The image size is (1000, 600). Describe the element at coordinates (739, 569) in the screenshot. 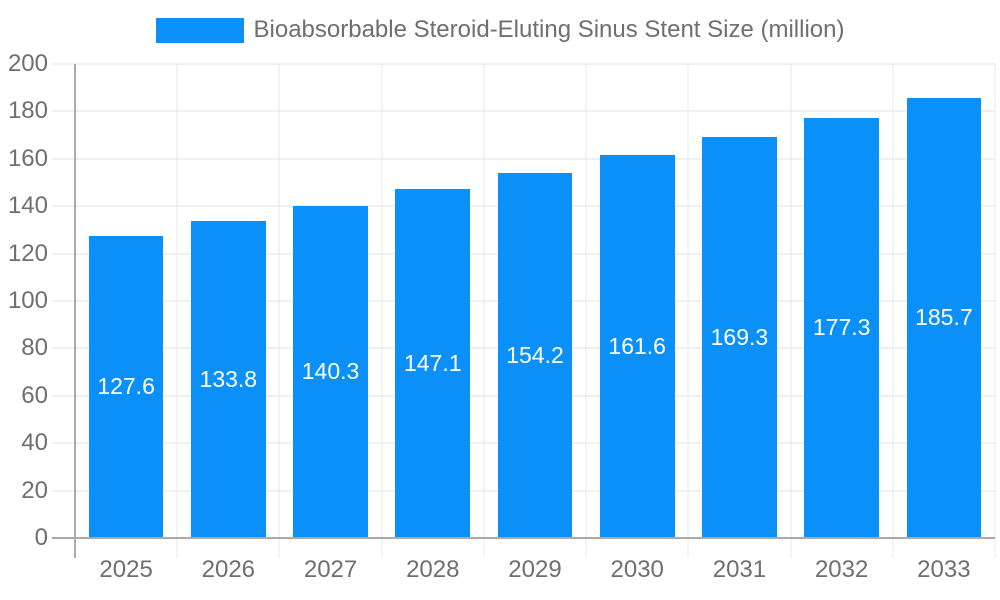

I see `x-tick-label: 2031` at that location.